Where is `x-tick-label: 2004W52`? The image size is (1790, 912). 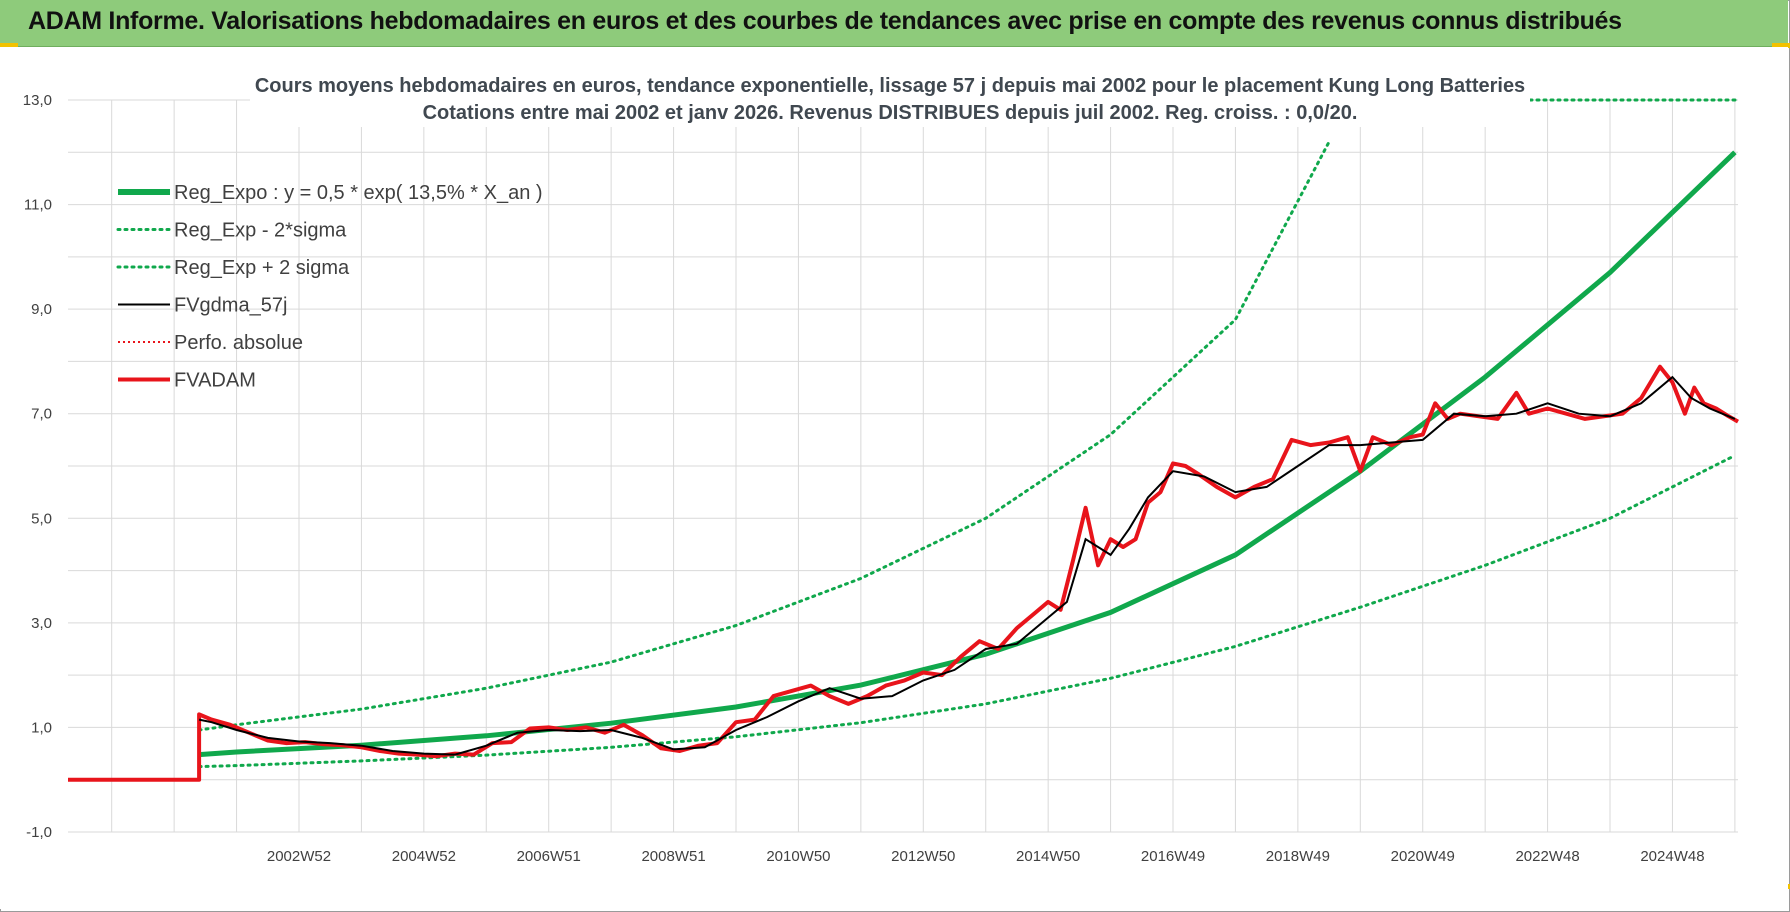
x-tick-label: 2004W52 is located at coordinates (424, 856).